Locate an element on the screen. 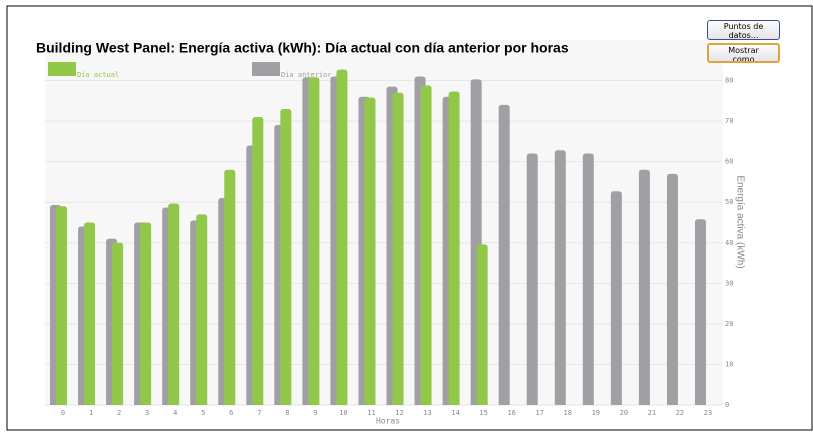 This screenshot has height=437, width=813. x-tick-label: 5 is located at coordinates (203, 413).